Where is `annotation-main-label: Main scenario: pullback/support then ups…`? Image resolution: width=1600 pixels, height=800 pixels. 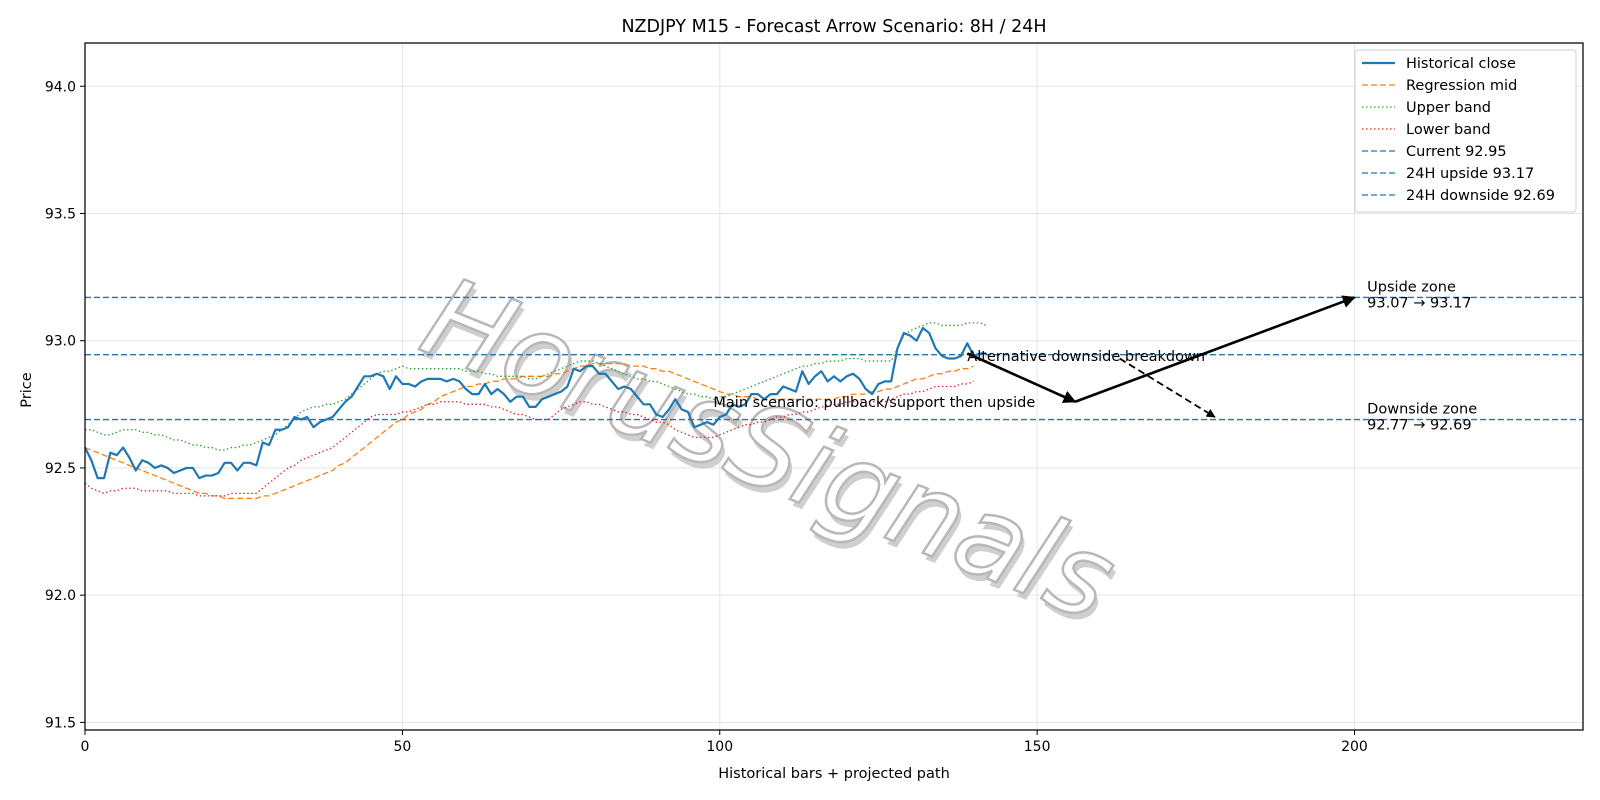
annotation-main-label: Main scenario: pullback/support then ups… is located at coordinates (874, 403).